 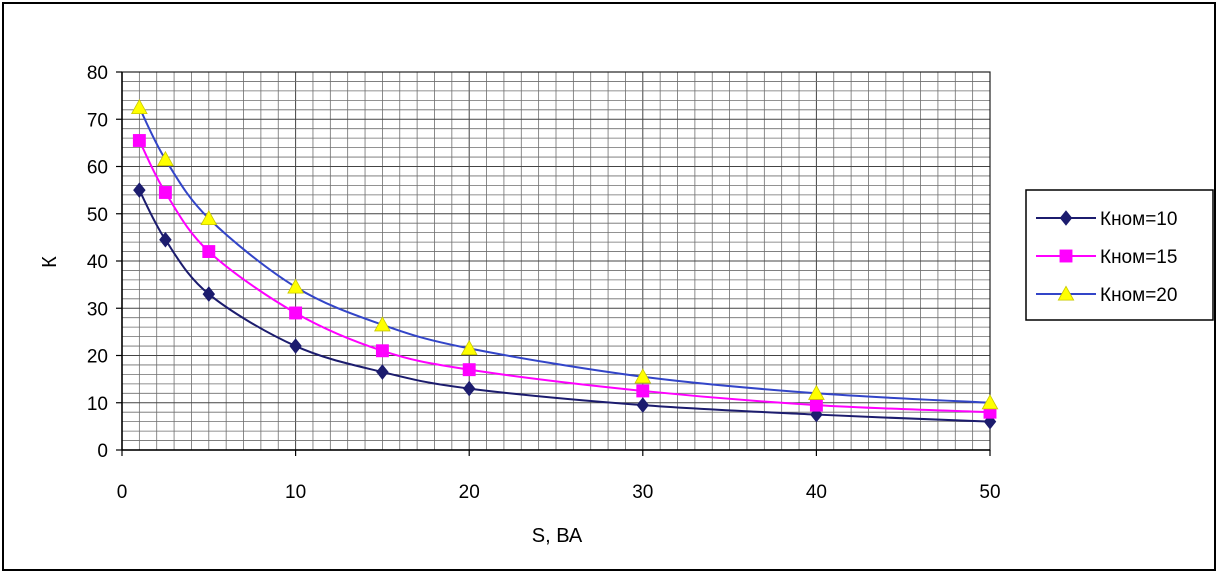 I want to click on y-tick-label: 30, so click(x=97, y=309).